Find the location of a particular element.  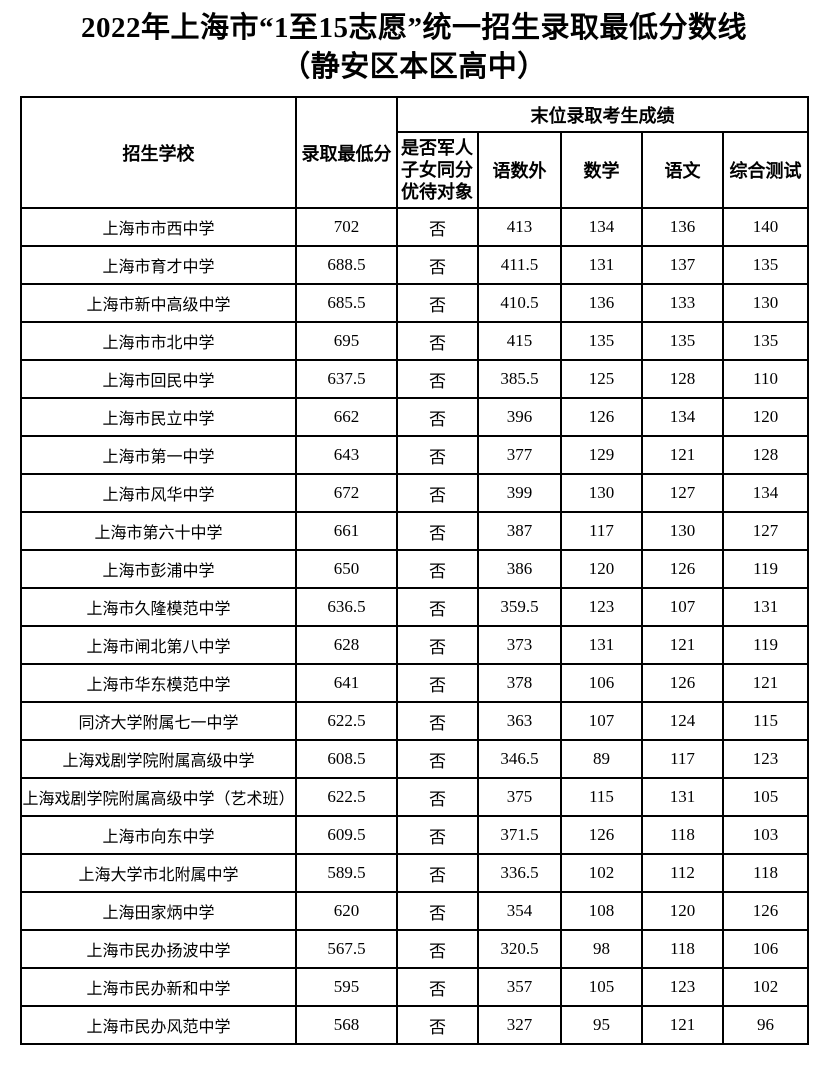

table-row: 上海市民立中学 662 否 396 126 134 120 is located at coordinates (415, 417).